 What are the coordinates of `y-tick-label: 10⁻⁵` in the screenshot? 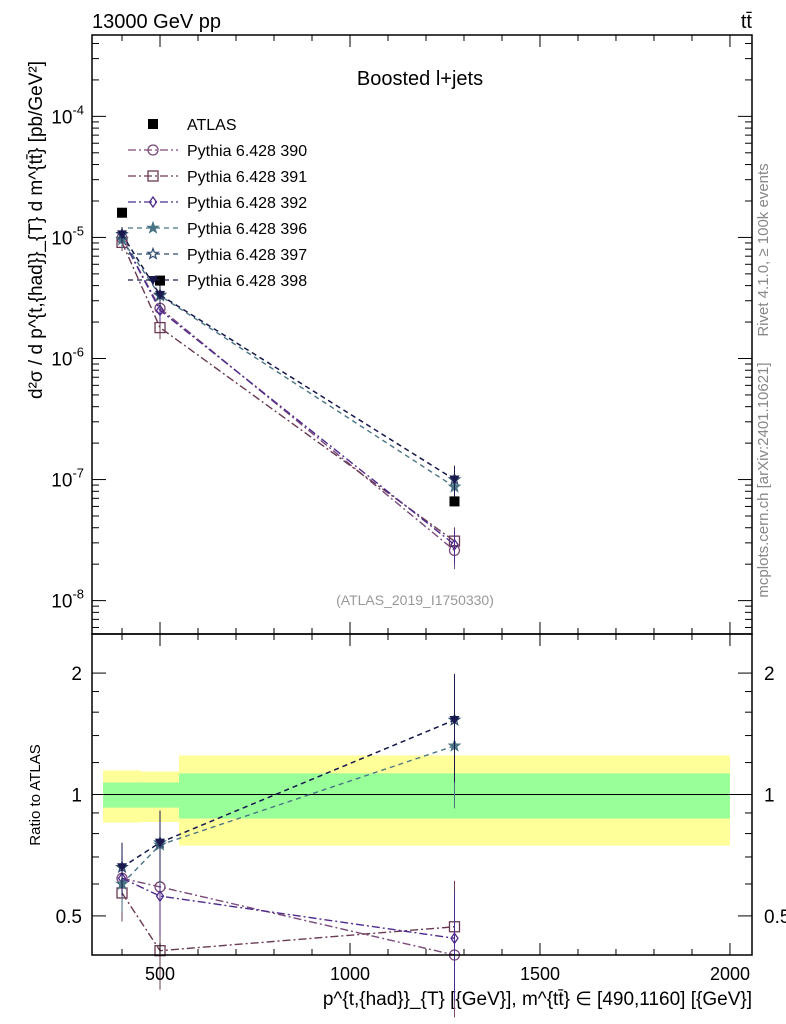 It's located at (67, 236).